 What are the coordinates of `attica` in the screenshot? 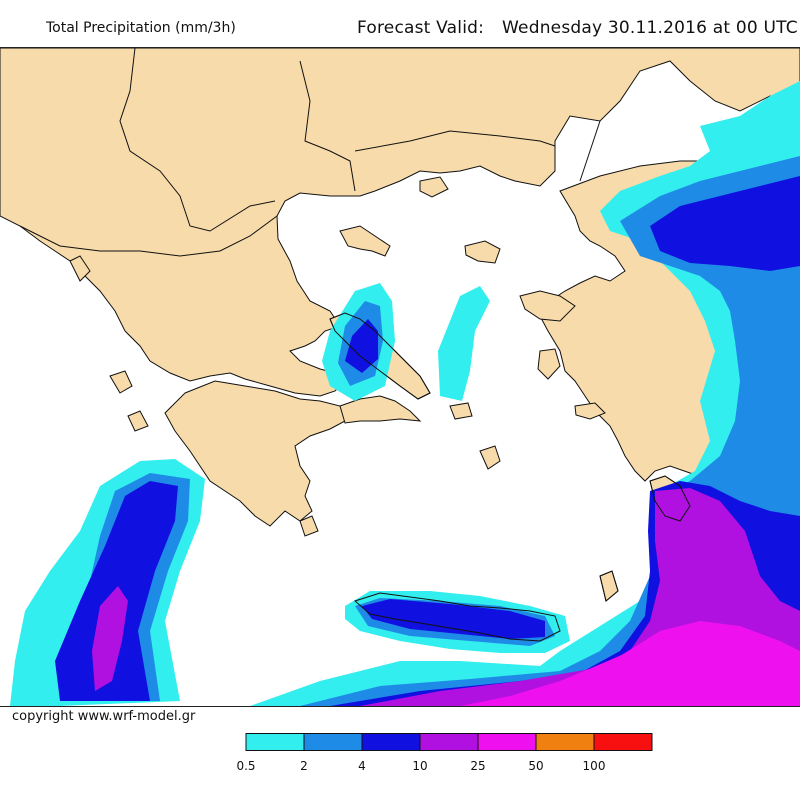 It's located at (380, 409).